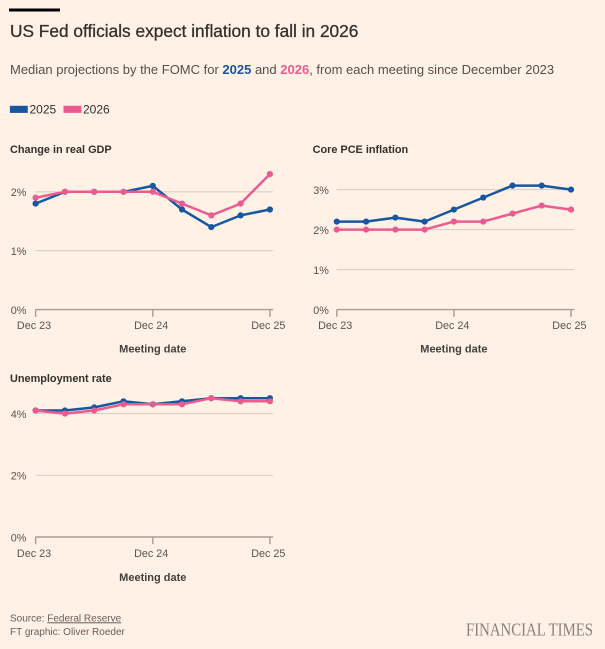  I want to click on svg-text: FT graphic: Oliver Roeder, so click(68, 632).